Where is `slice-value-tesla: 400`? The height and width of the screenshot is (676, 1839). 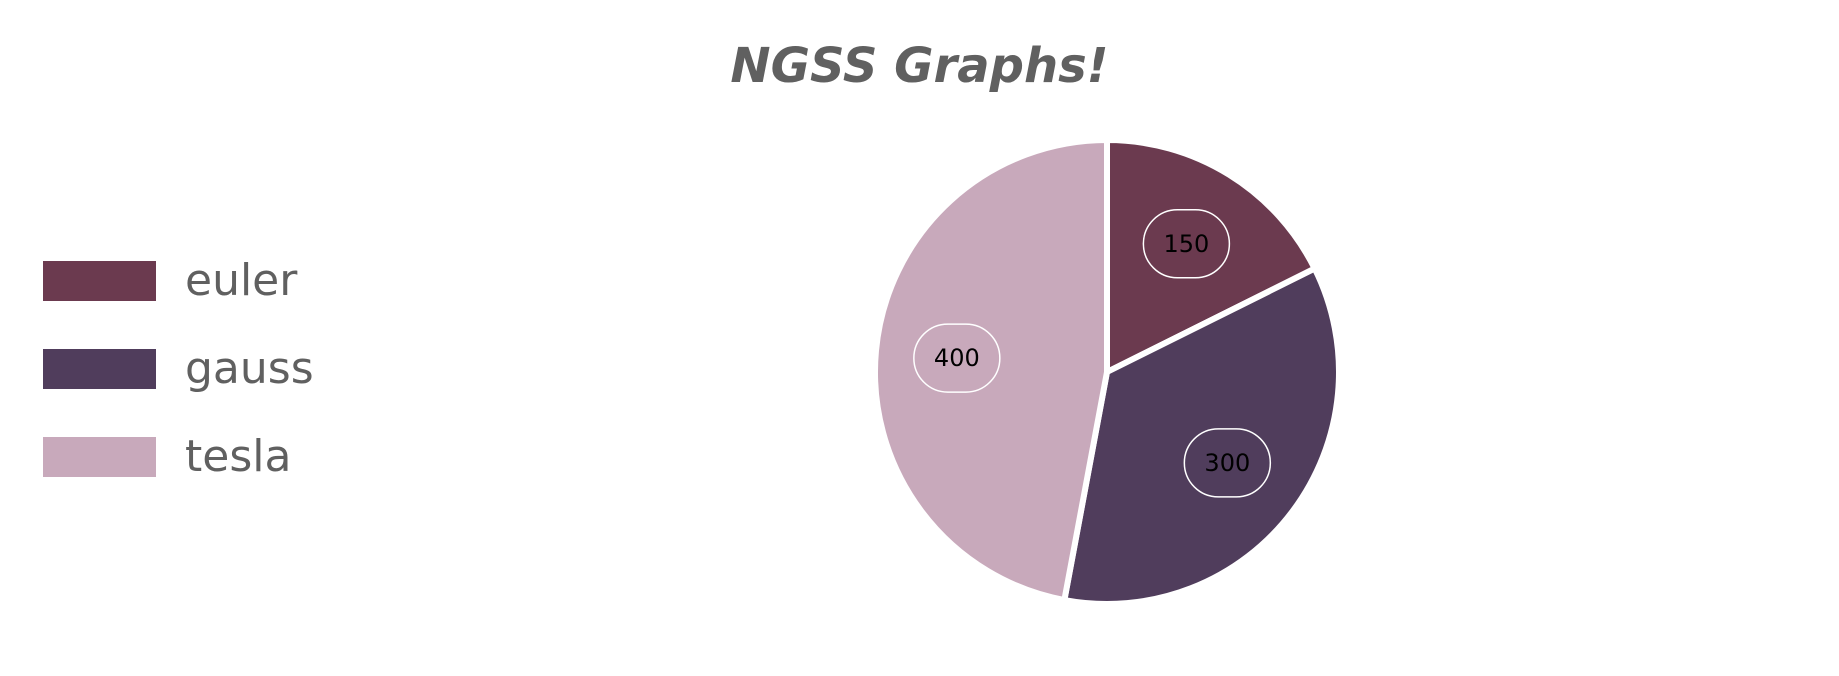
slice-value-tesla: 400 is located at coordinates (957, 358).